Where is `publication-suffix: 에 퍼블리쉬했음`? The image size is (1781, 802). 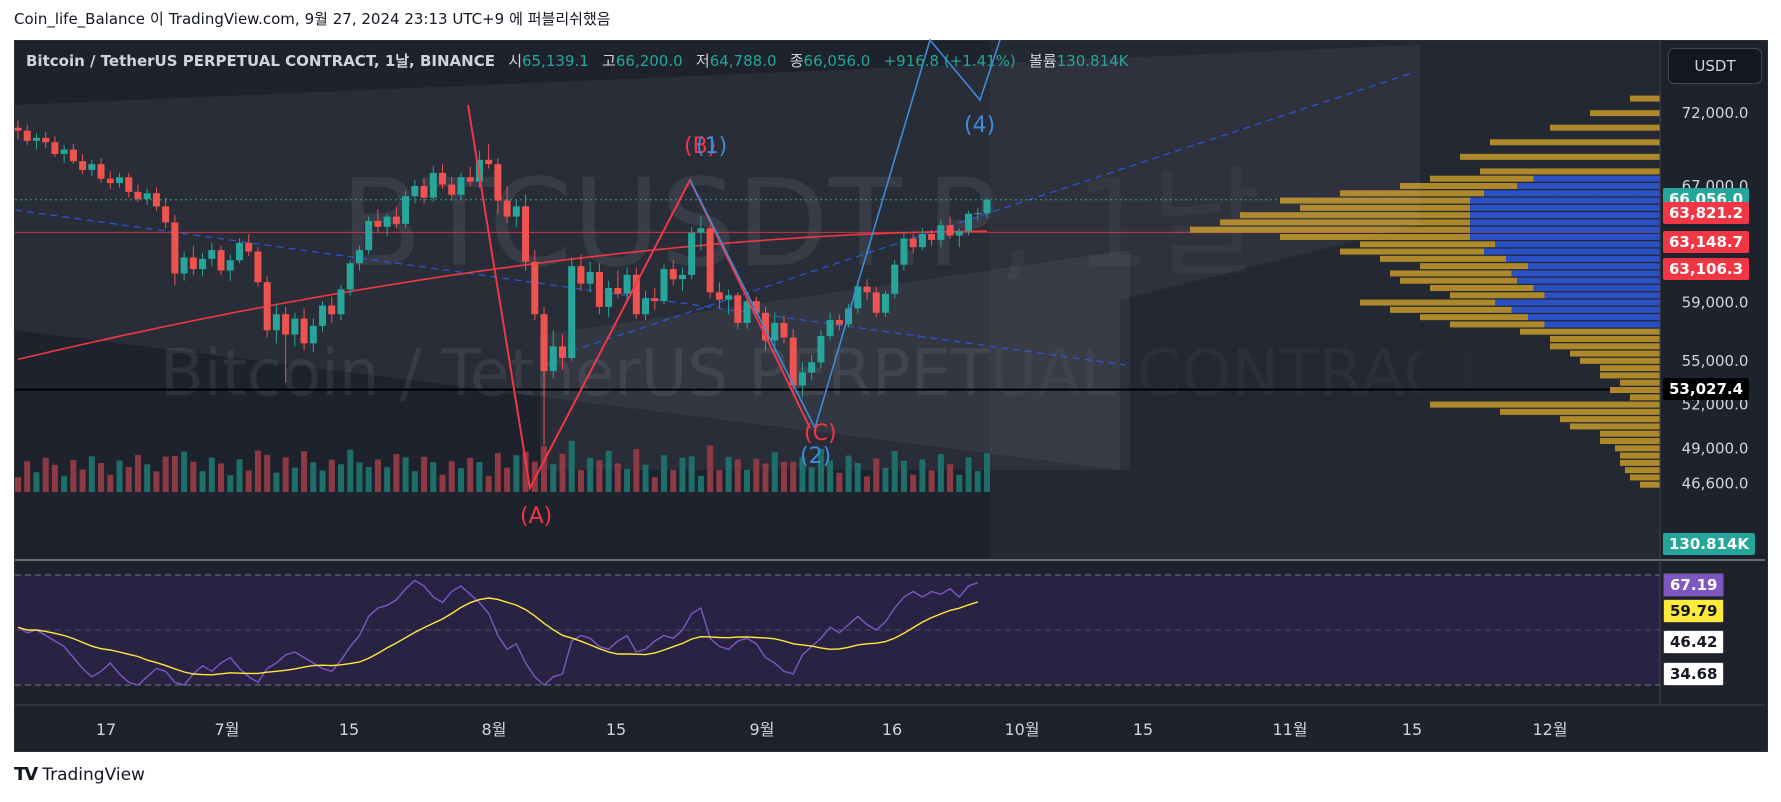 publication-suffix: 에 퍼블리쉬했음 is located at coordinates (560, 19).